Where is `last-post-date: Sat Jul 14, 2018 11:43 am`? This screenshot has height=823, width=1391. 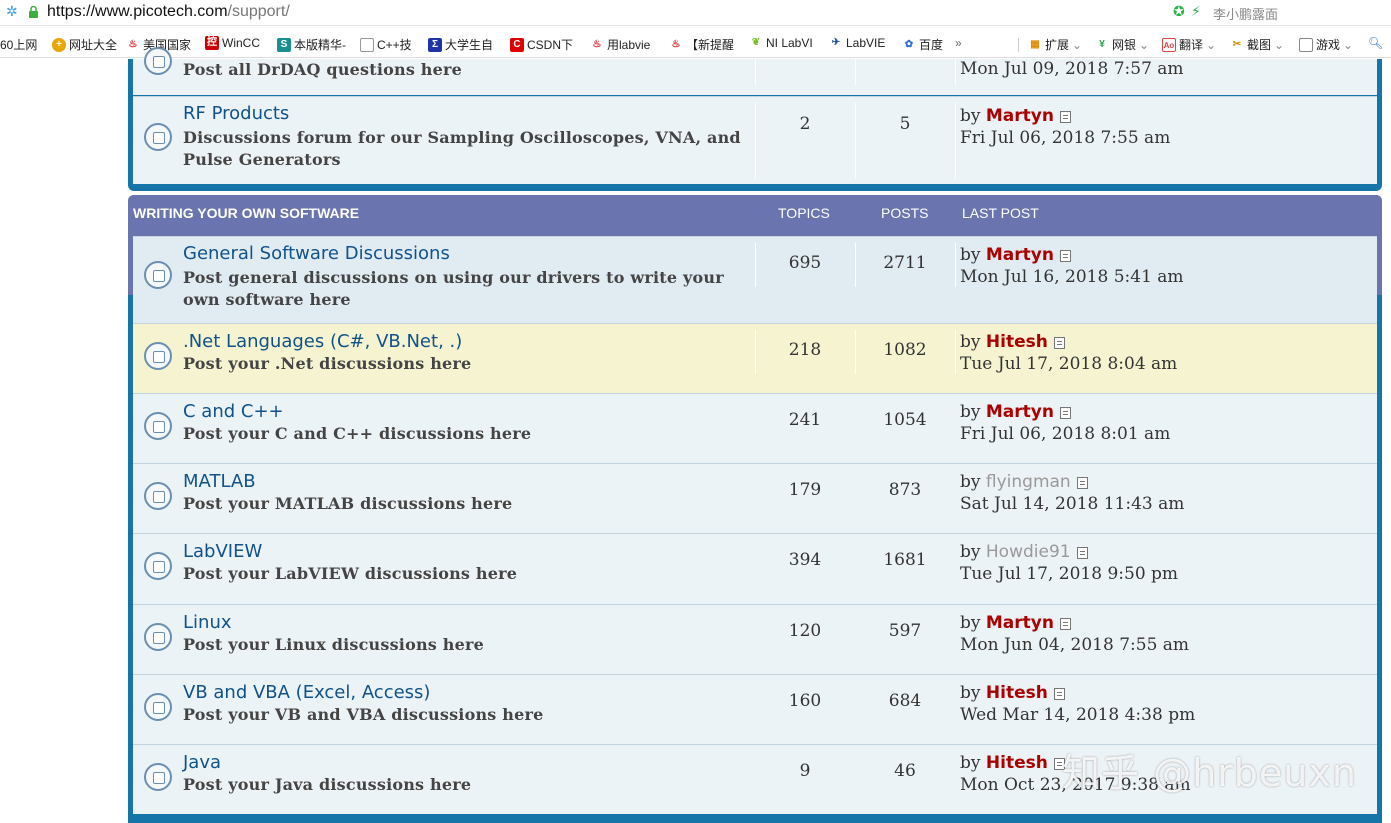
last-post-date: Sat Jul 14, 2018 11:43 am is located at coordinates (1072, 504).